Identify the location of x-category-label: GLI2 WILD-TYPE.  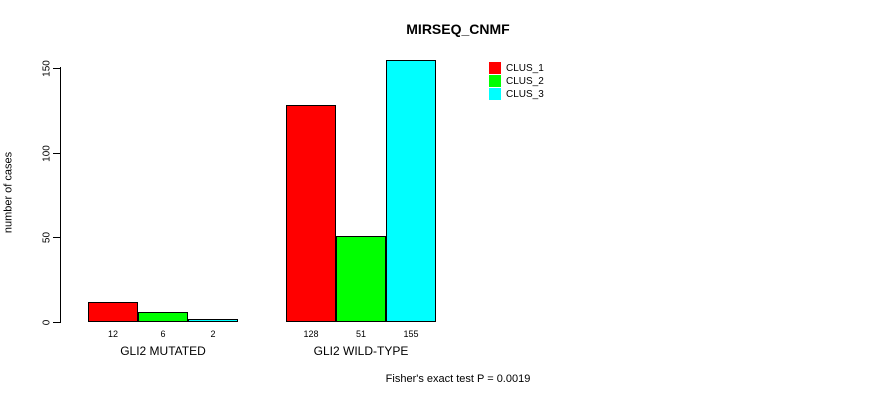
(361, 351).